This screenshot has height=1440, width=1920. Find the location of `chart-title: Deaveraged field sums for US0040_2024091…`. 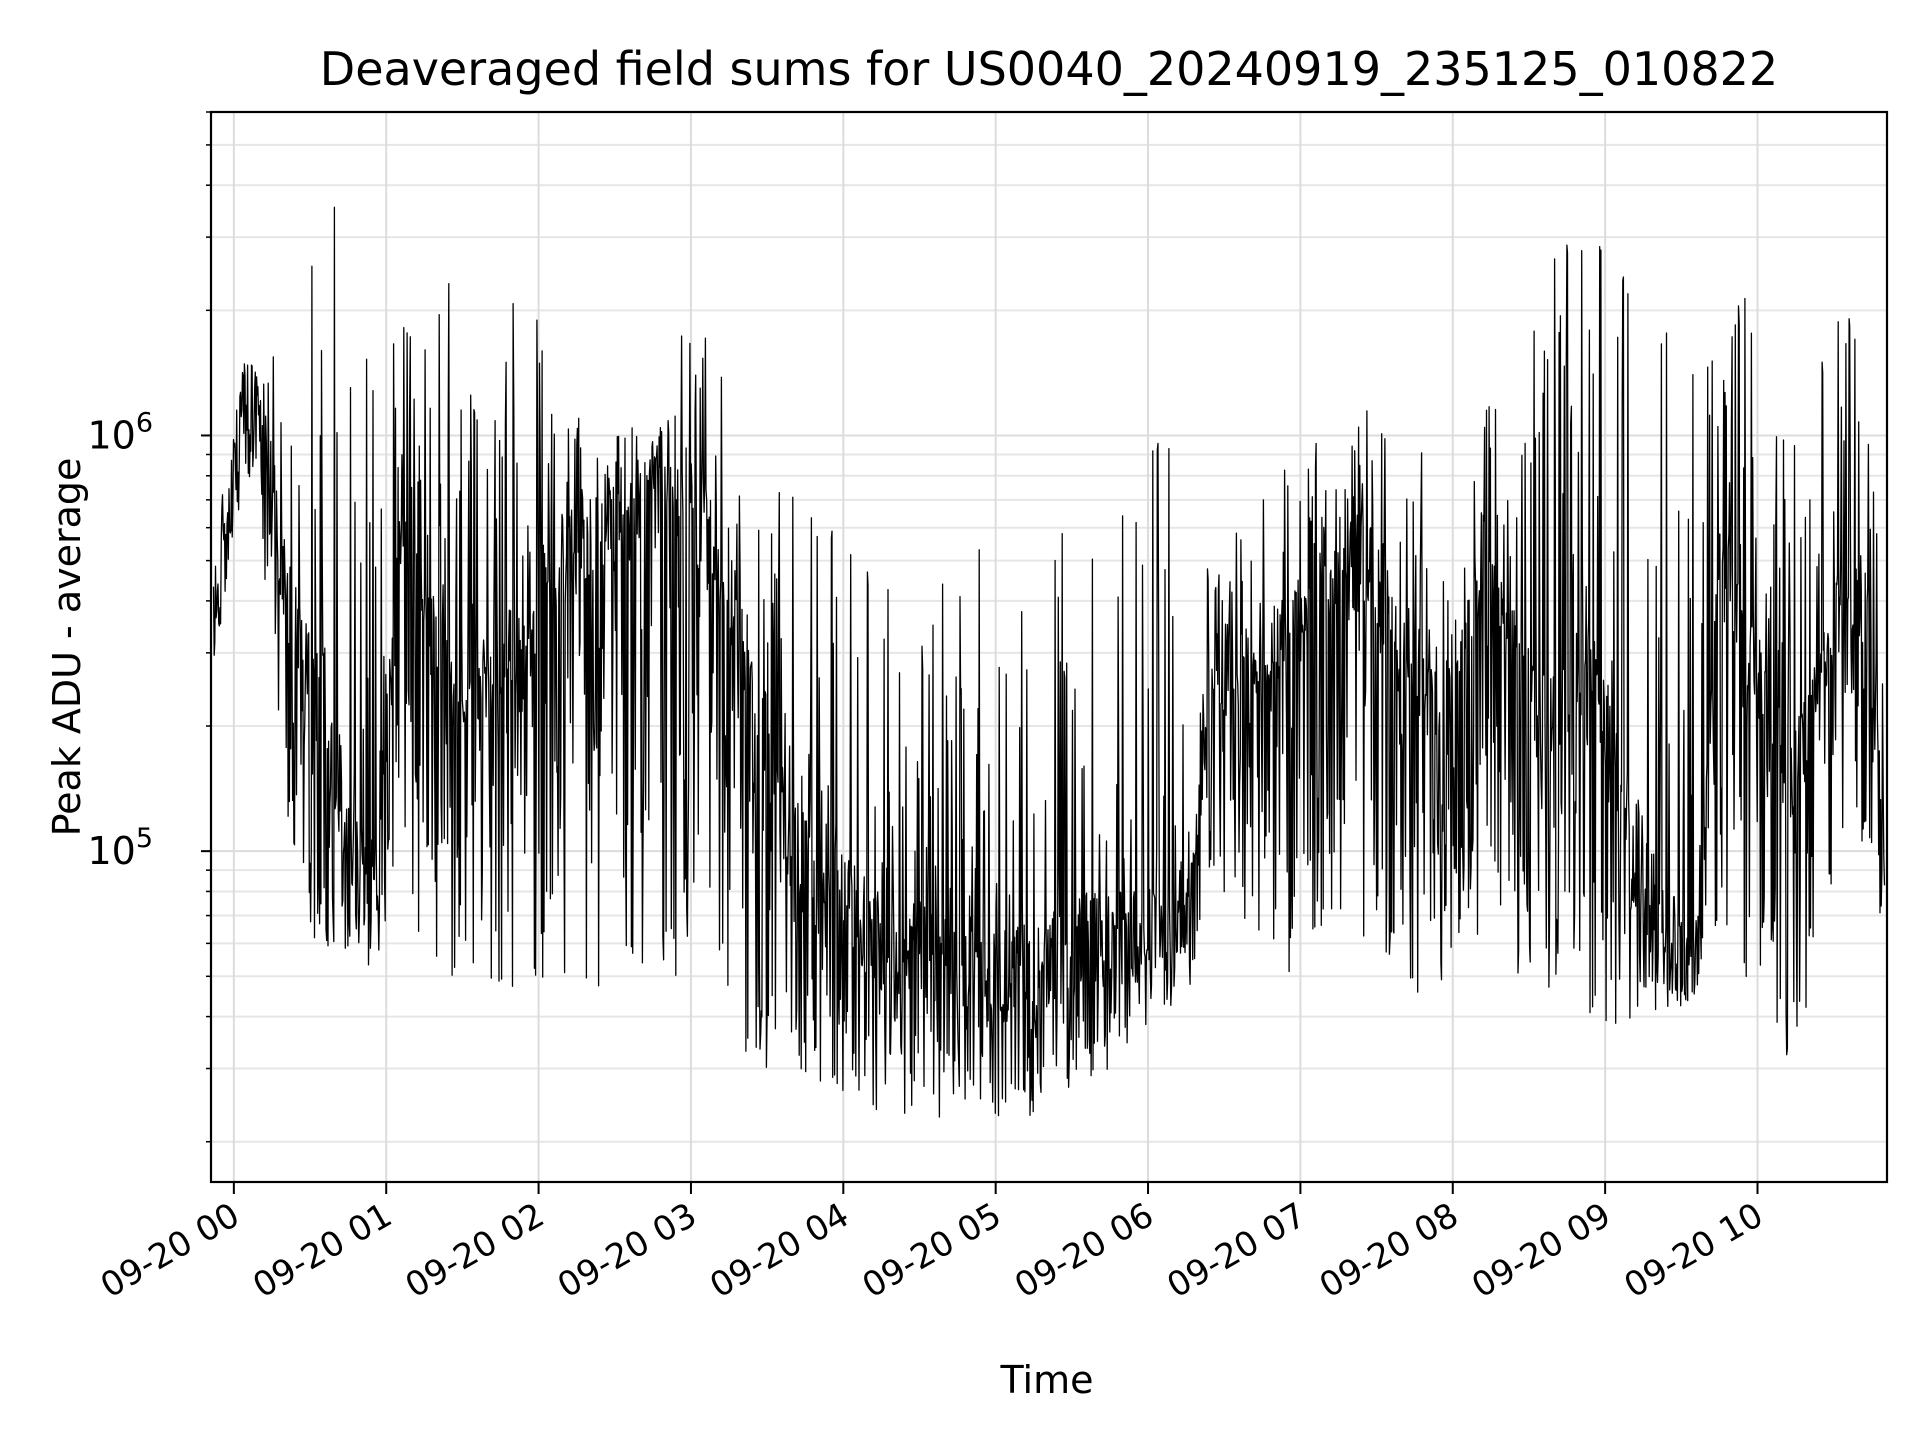

chart-title: Deaveraged field sums for US0040_2024091… is located at coordinates (1049, 69).